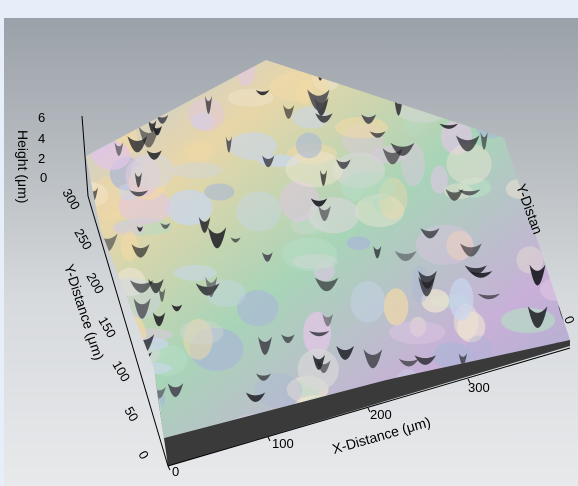  Describe the element at coordinates (283, 443) in the screenshot. I see `x-tick-label: 100` at that location.